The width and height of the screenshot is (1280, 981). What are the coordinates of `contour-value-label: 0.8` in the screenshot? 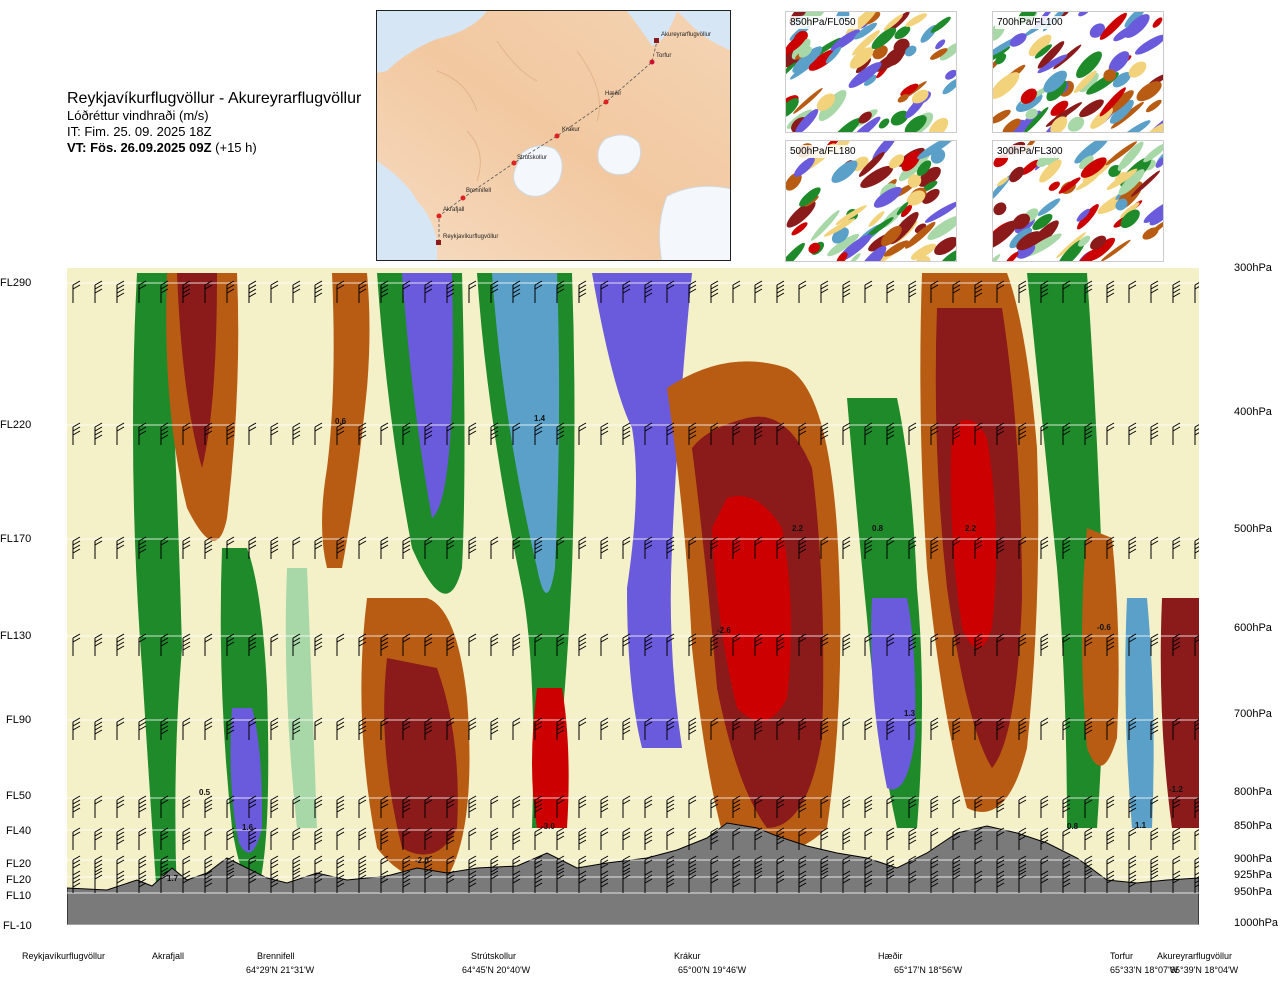 It's located at (1073, 826).